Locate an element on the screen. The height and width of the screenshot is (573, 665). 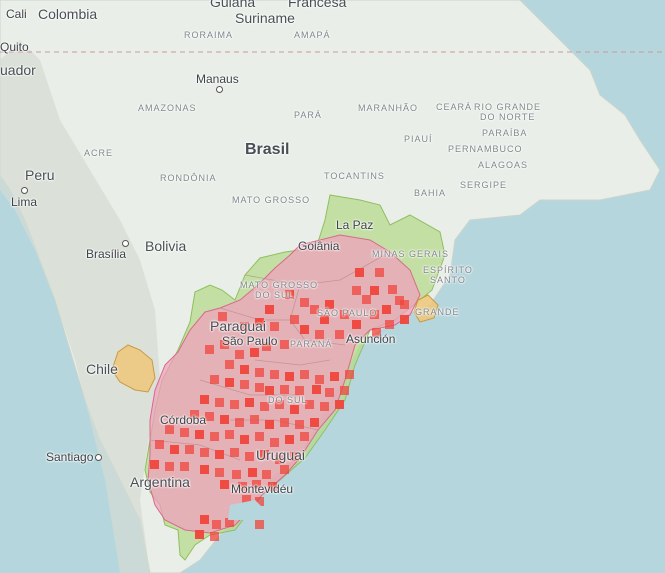
label-rondonia: RONDÔNIA is located at coordinates (188, 178).